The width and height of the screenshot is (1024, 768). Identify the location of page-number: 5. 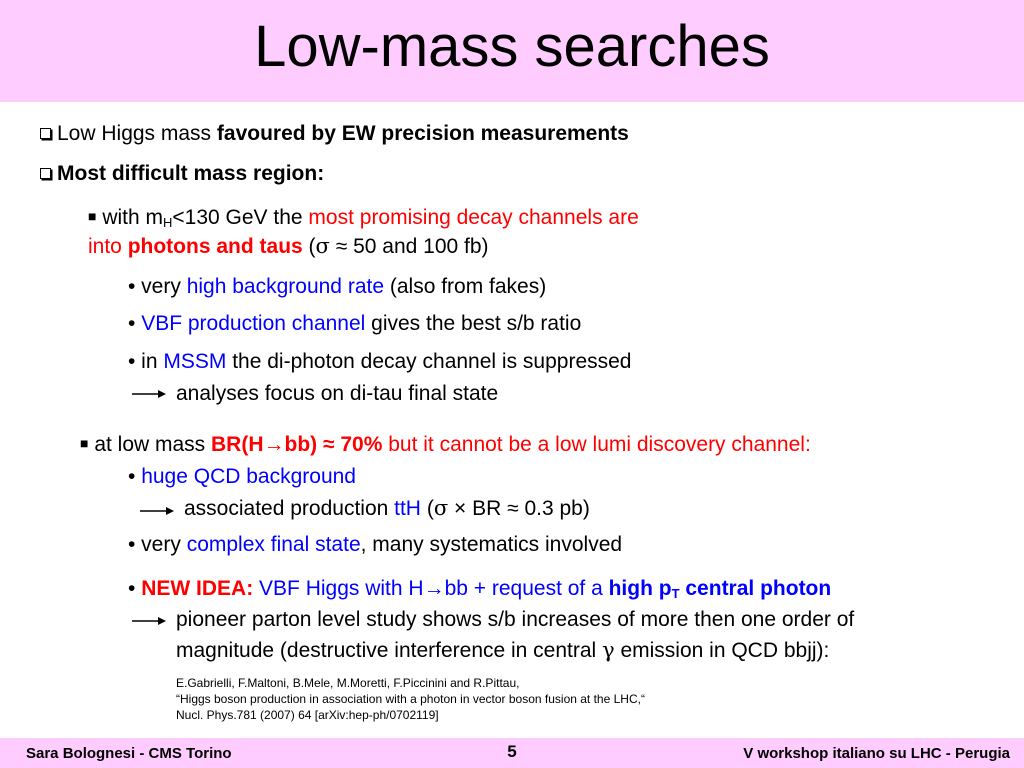
(512, 751).